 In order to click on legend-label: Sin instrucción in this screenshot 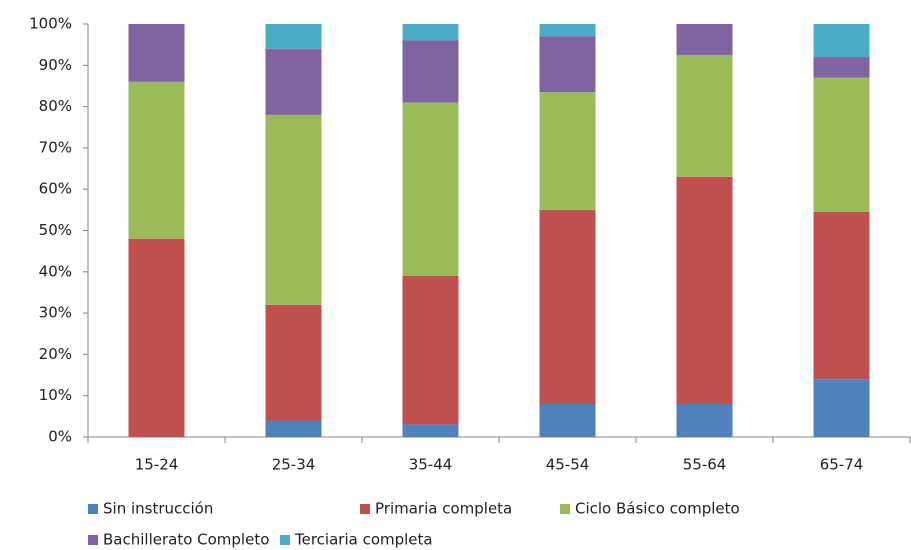, I will do `click(158, 509)`.